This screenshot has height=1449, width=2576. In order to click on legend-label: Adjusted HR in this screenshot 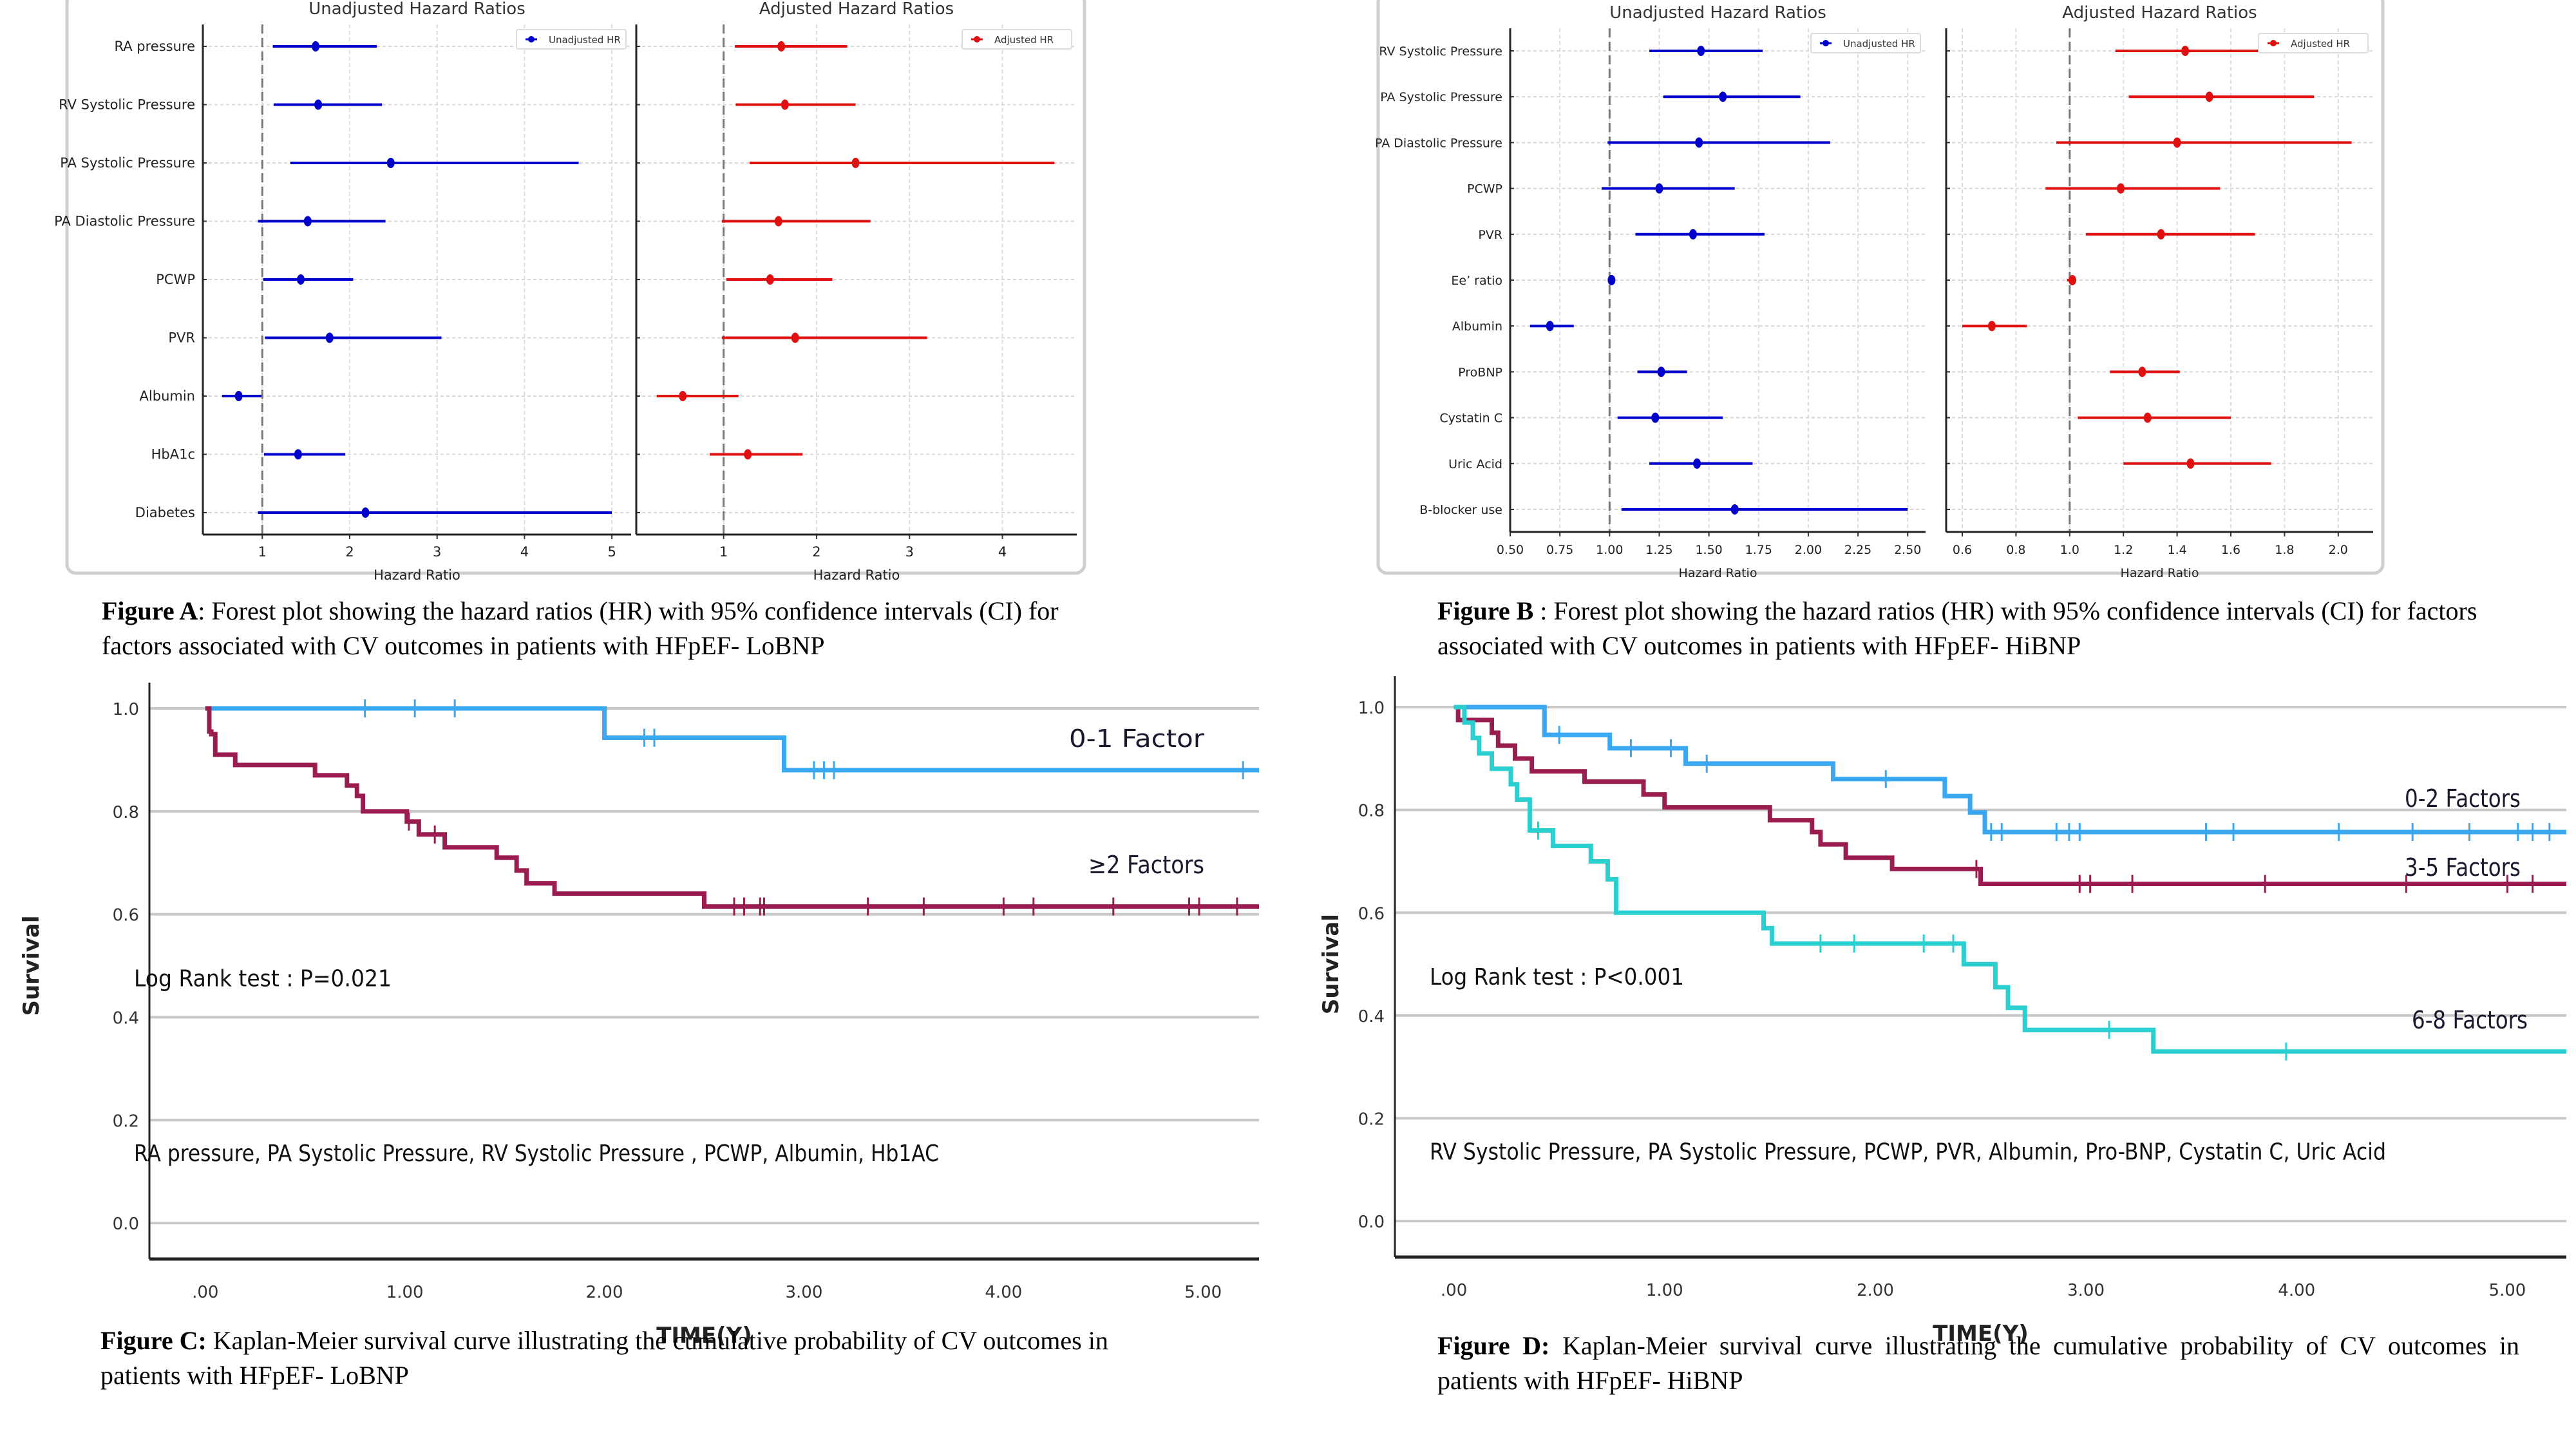, I will do `click(2320, 44)`.